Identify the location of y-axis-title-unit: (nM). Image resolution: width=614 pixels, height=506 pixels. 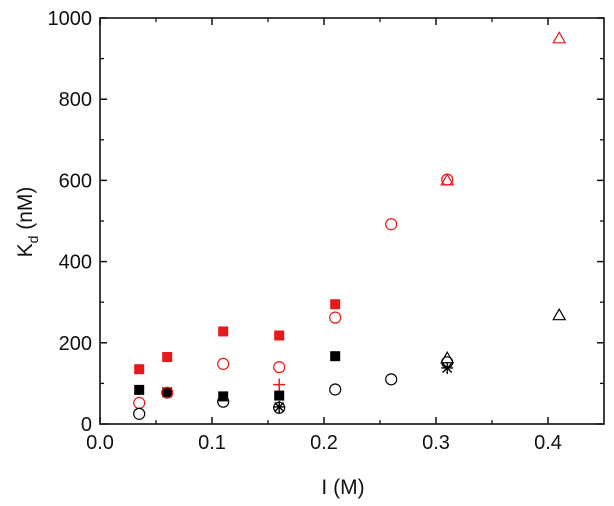
(25, 211).